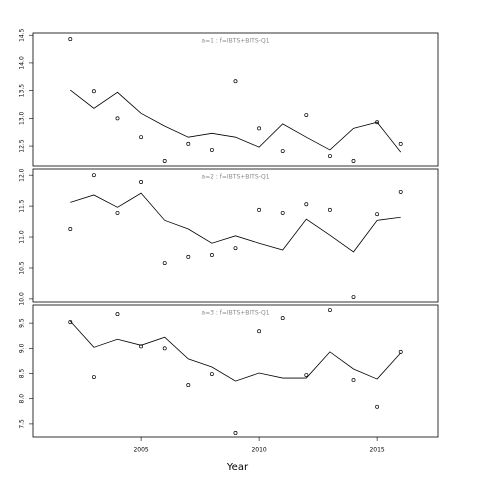  Describe the element at coordinates (22, 323) in the screenshot. I see `y-tick-label: 9.5` at that location.